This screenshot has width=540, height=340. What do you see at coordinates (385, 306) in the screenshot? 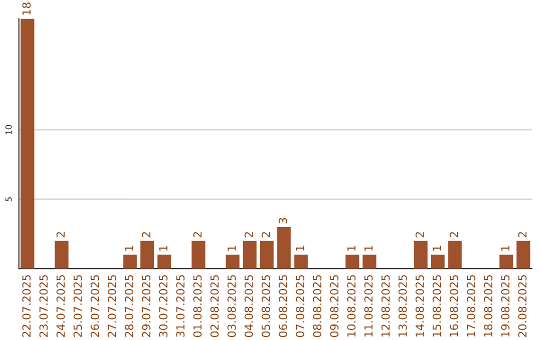
I see `x-tick-label: 12.08.2025` at bounding box center [385, 306].